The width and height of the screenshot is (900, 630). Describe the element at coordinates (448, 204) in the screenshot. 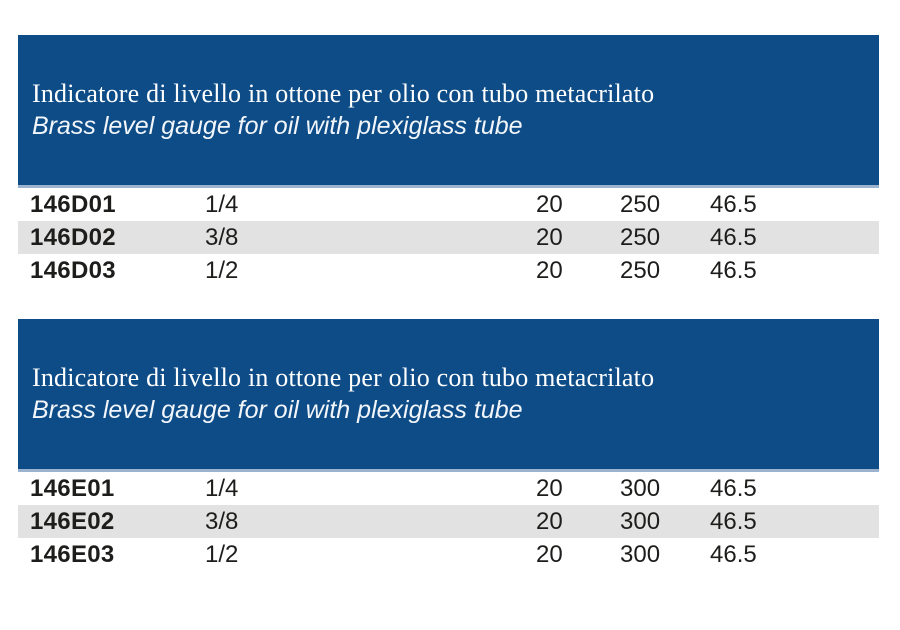

I see `table-row: 146D01 1/4 20 250 46.5` at that location.